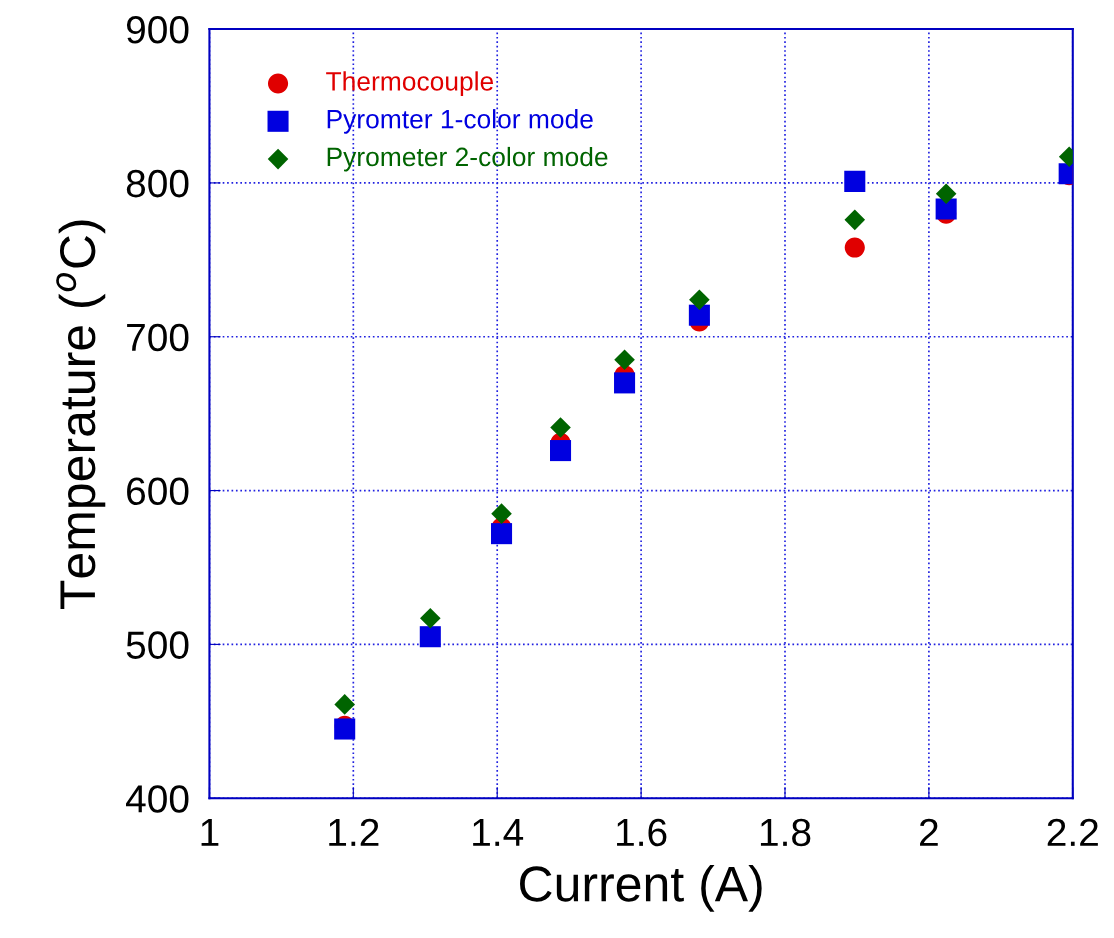 Image resolution: width=1114 pixels, height=938 pixels. What do you see at coordinates (81, 415) in the screenshot?
I see `y-axis-title: Temperature ($^{o}$C)` at bounding box center [81, 415].